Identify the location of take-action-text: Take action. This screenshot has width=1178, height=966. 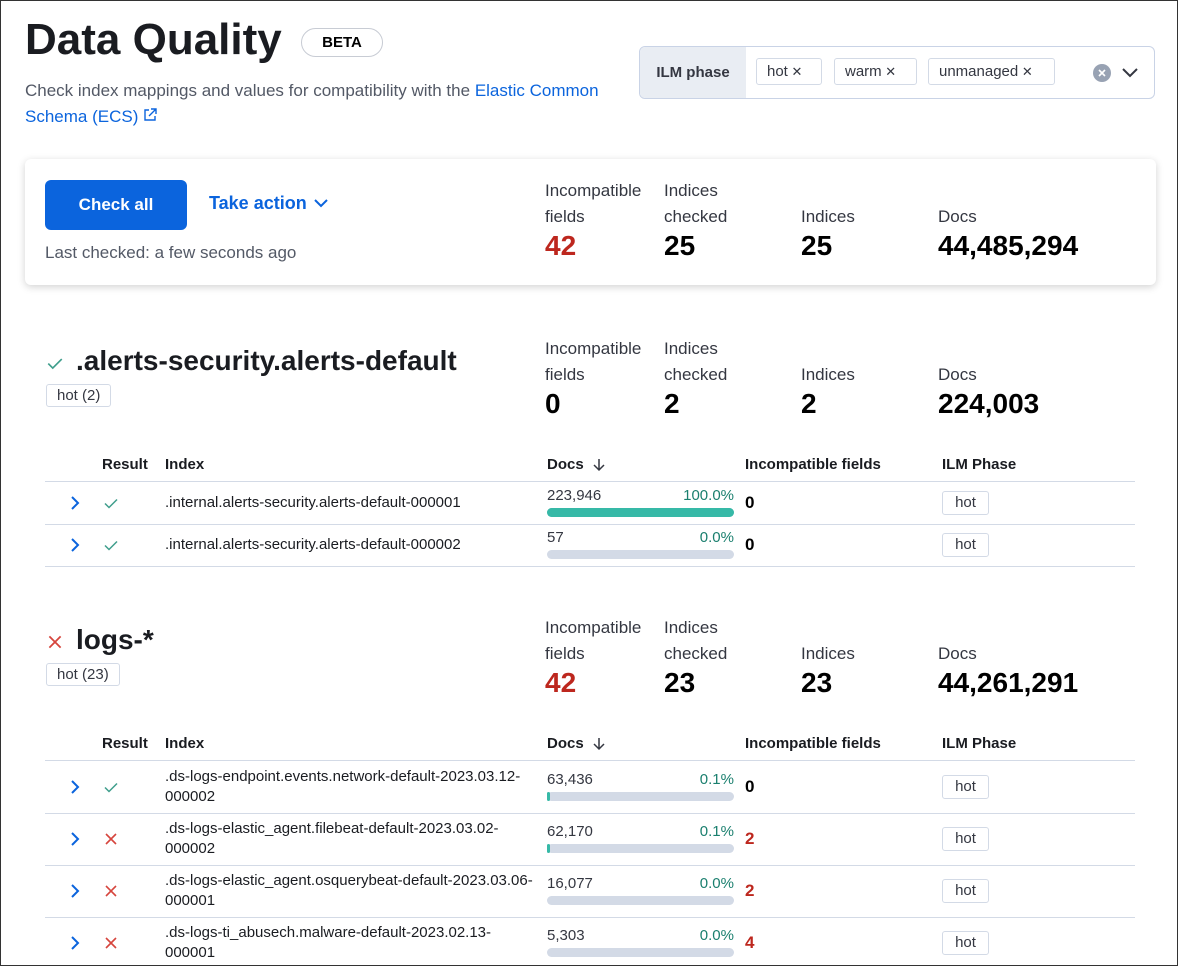
(258, 203).